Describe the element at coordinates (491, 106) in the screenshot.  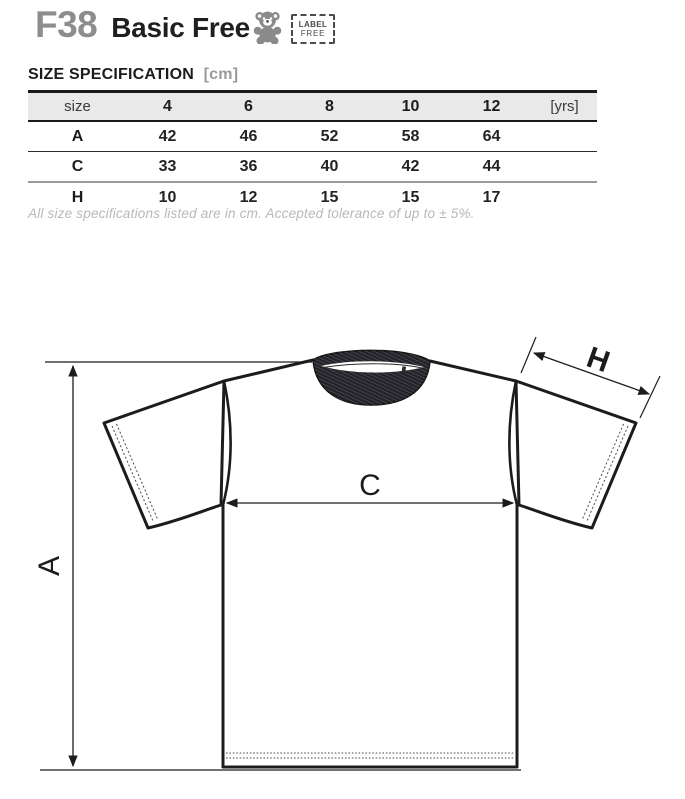
I see `col-header-12: 12` at that location.